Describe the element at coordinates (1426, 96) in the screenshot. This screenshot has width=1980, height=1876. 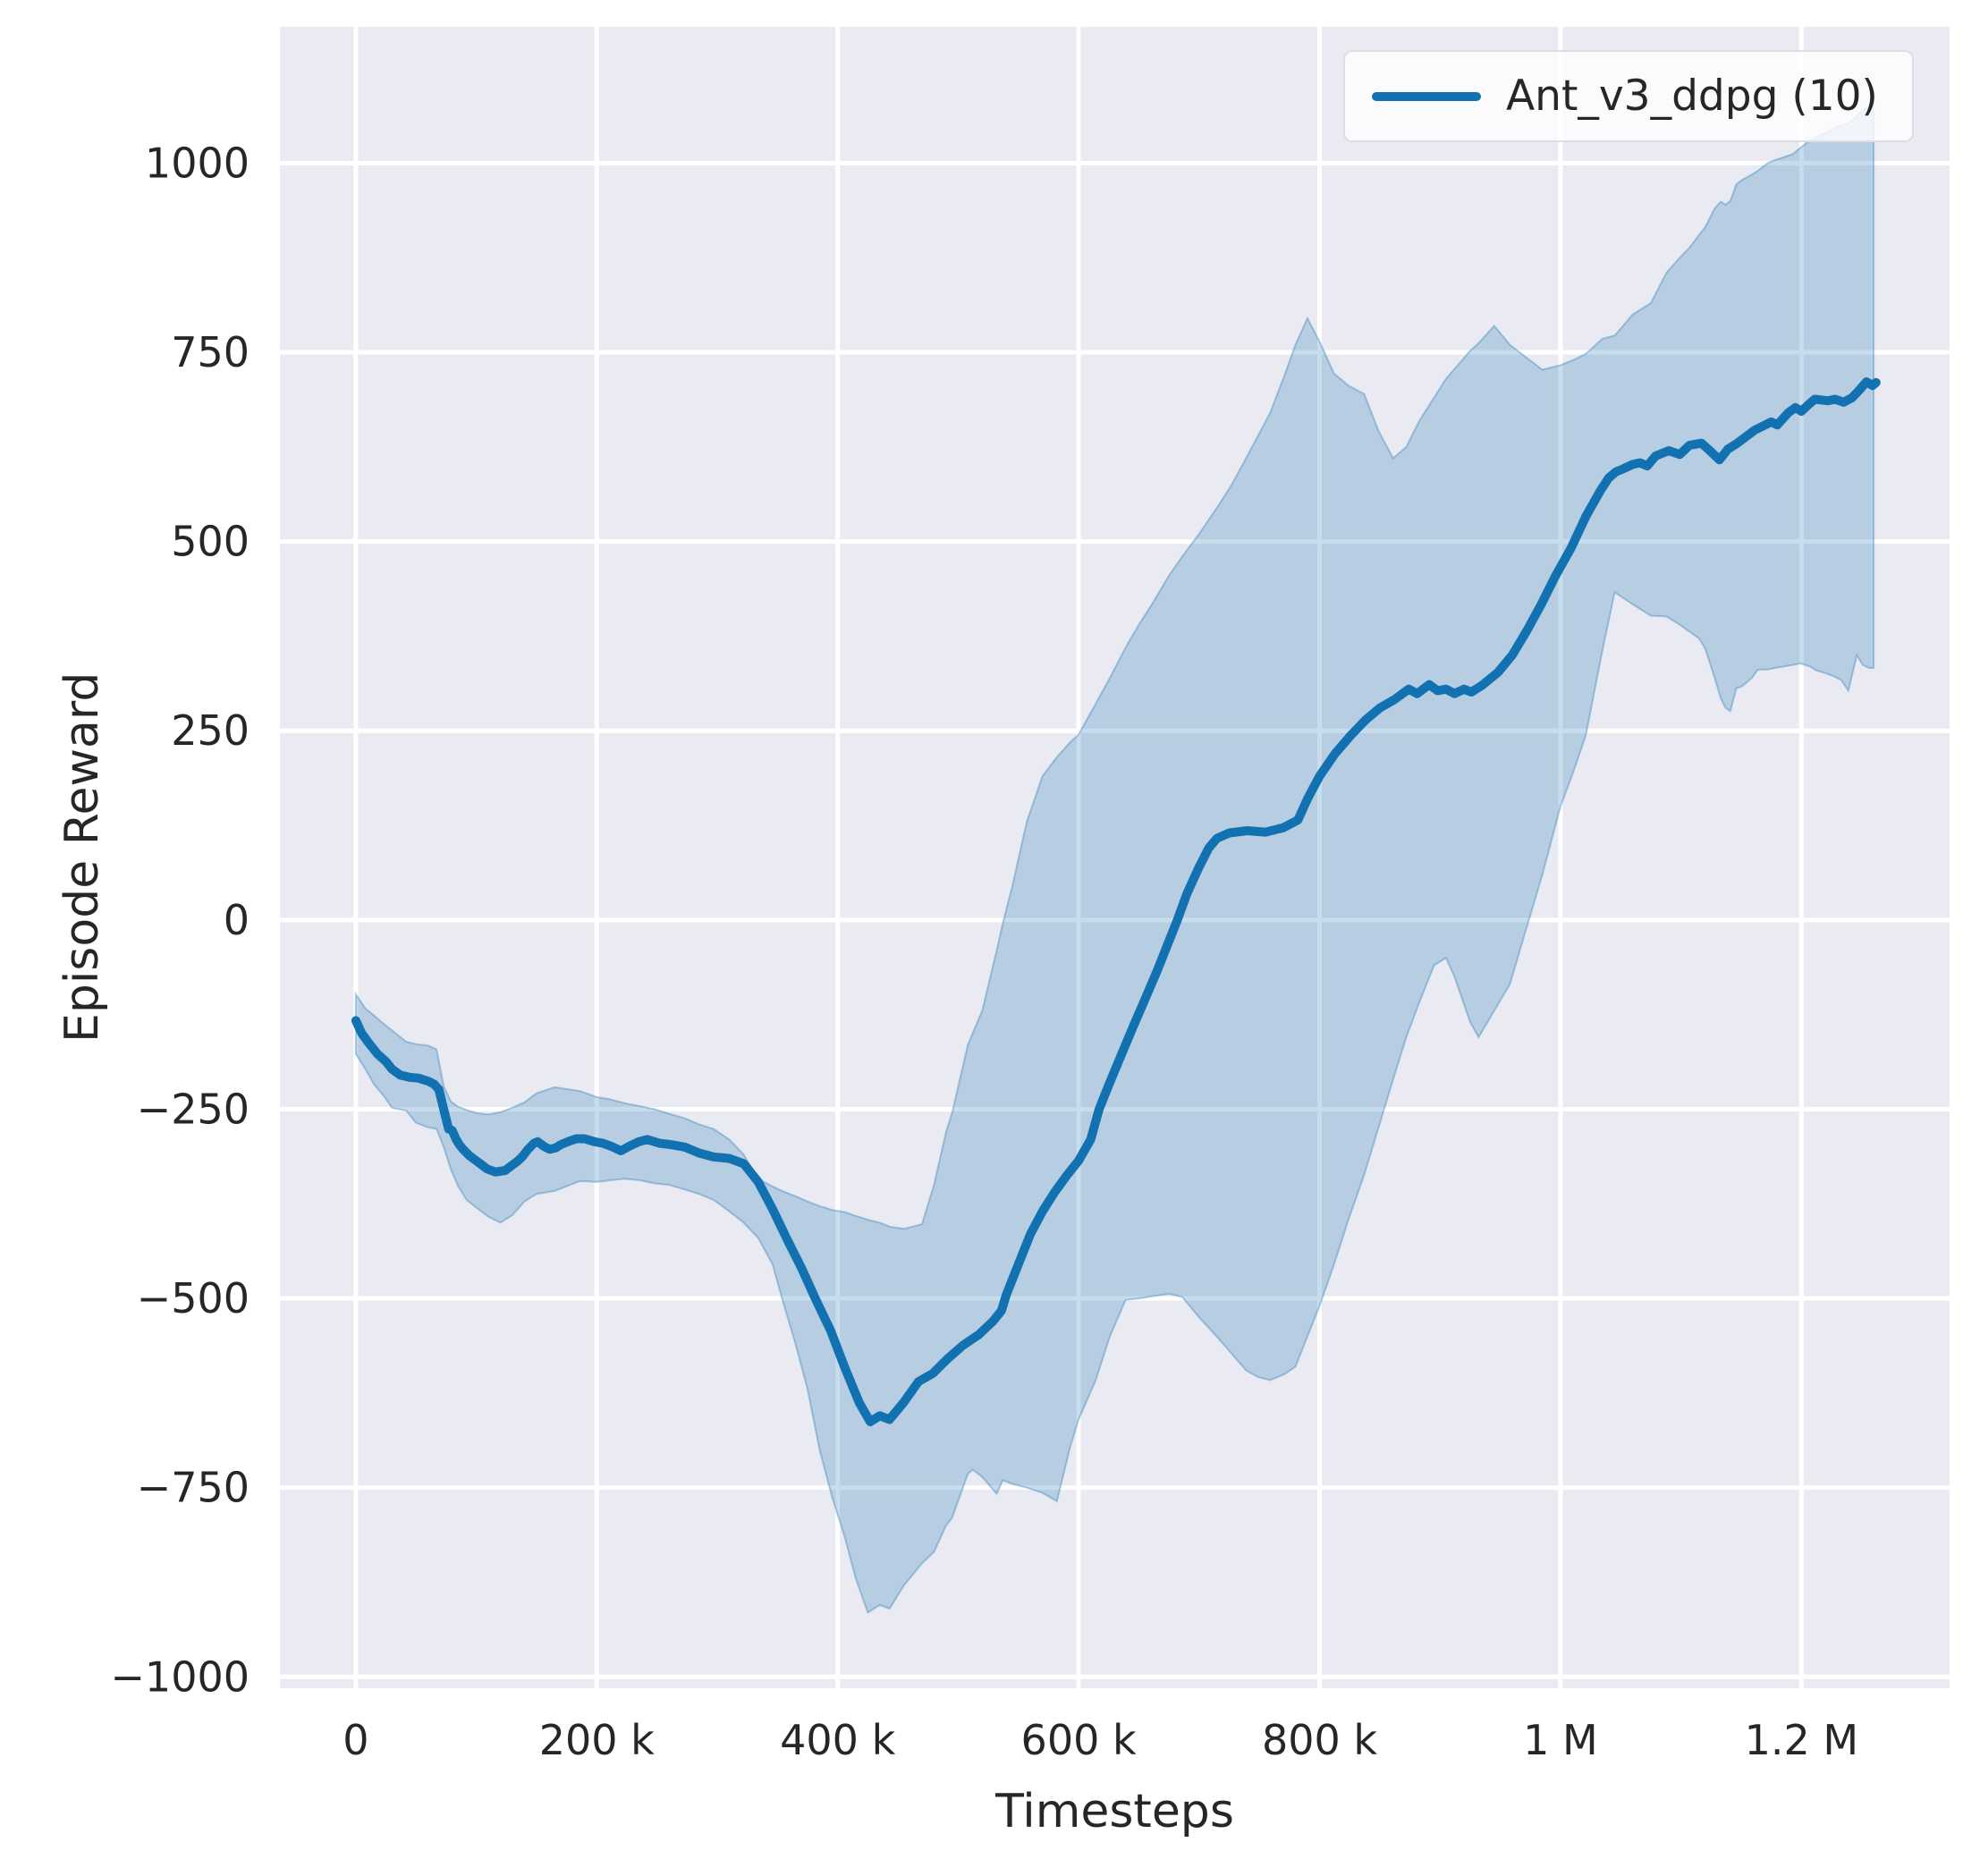
I see `legend-line-swatch-icon` at that location.